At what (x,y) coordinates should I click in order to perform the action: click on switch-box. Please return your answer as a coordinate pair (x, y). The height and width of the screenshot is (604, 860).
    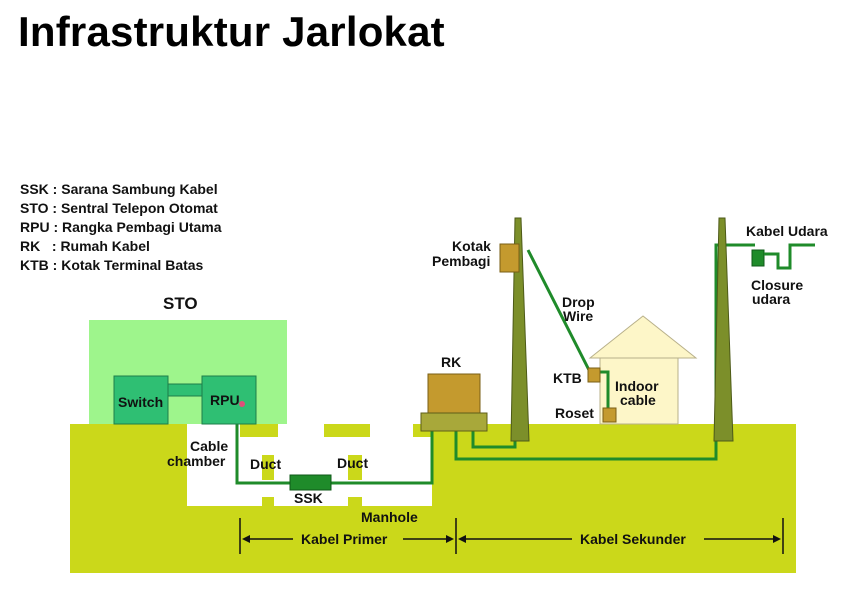
    Looking at the image, I should click on (141, 400).